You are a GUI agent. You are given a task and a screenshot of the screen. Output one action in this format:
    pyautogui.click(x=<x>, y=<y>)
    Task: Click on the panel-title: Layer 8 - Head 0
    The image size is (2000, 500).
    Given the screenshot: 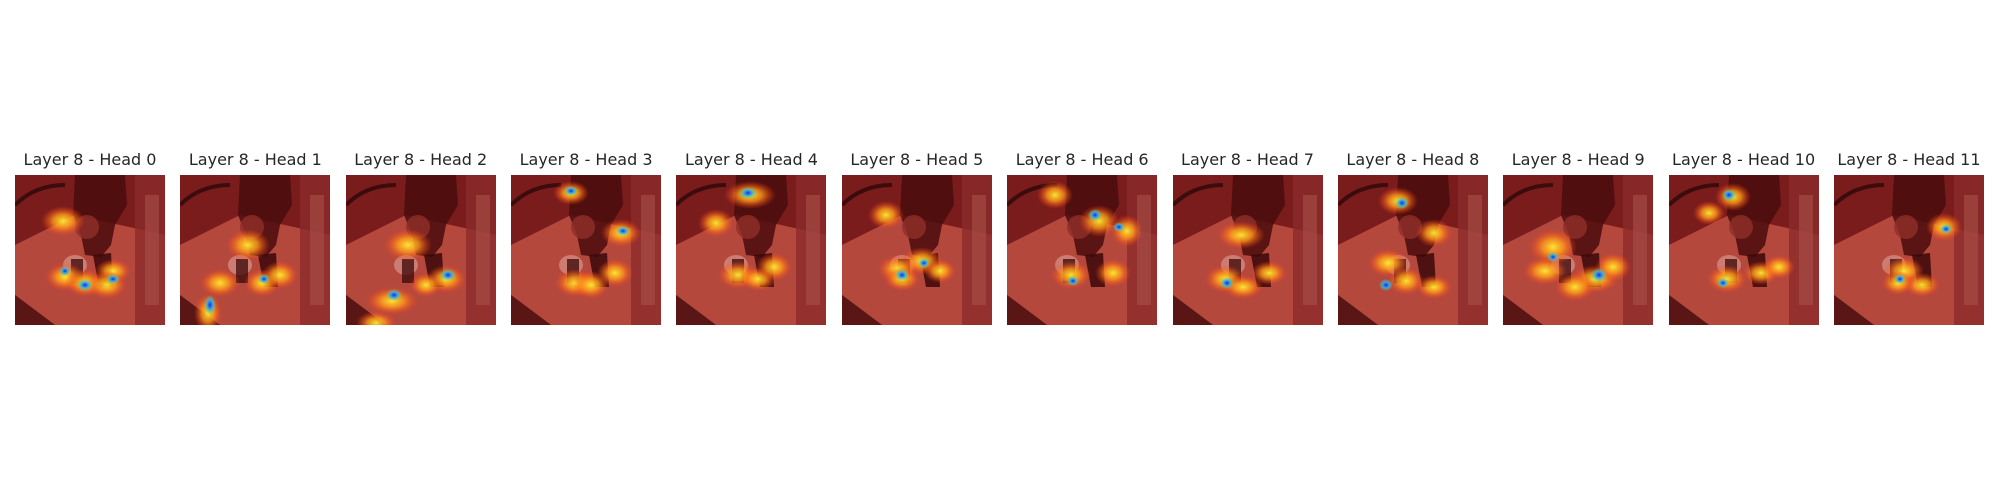 What is the action you would take?
    pyautogui.click(x=90, y=159)
    